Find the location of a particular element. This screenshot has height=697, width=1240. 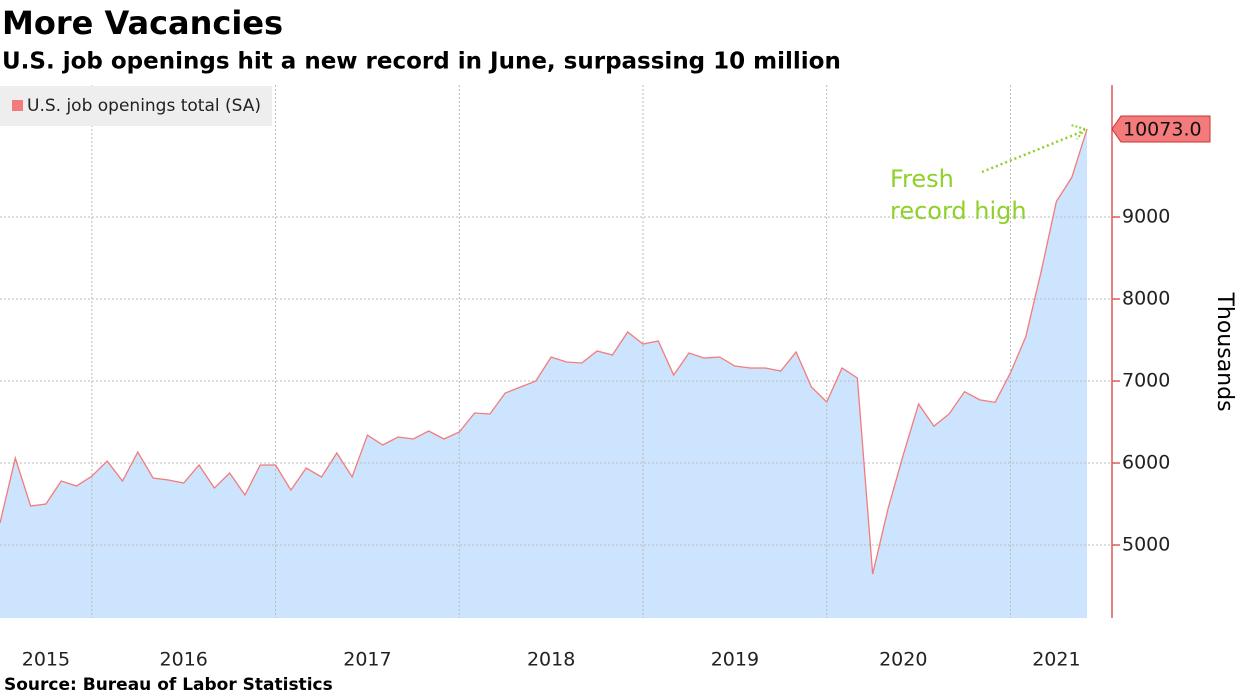

x-tick-label: 2019 is located at coordinates (735, 660).